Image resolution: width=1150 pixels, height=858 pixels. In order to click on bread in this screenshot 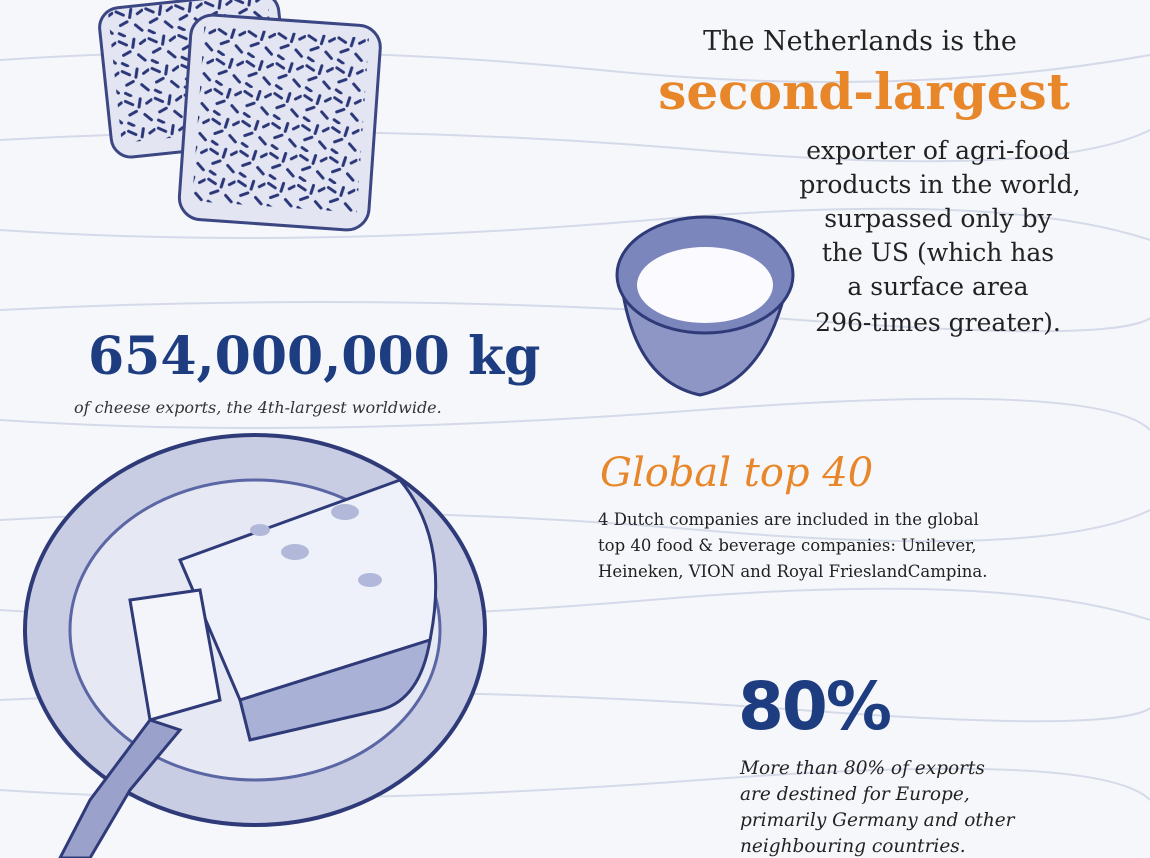, I will do `click(240, 116)`.